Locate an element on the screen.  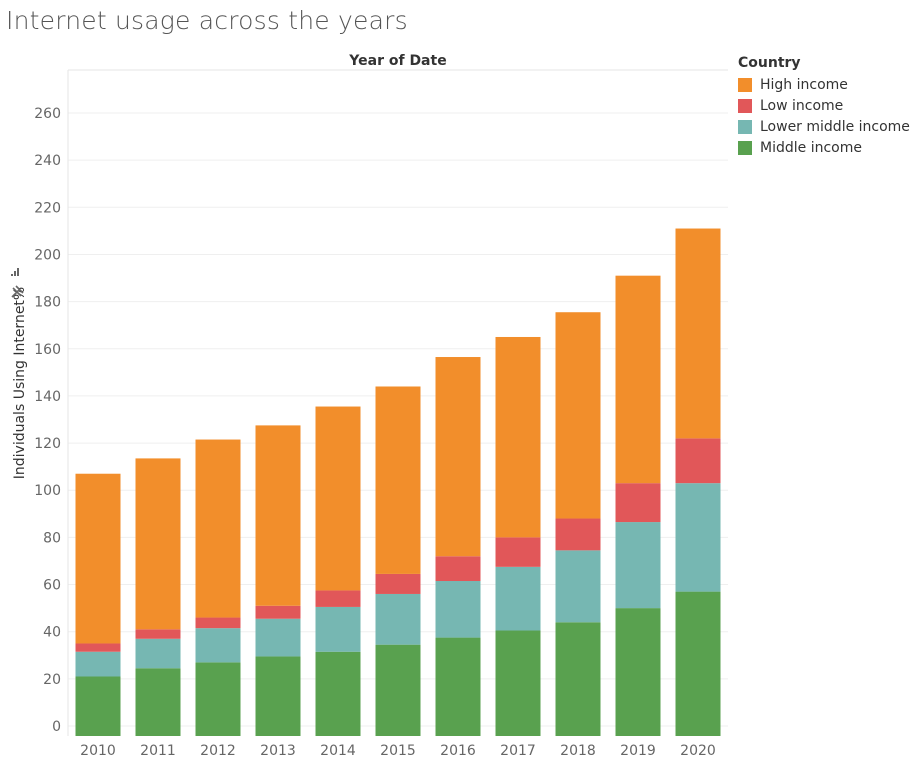
bar-middle-income-2018 is located at coordinates (578, 679).